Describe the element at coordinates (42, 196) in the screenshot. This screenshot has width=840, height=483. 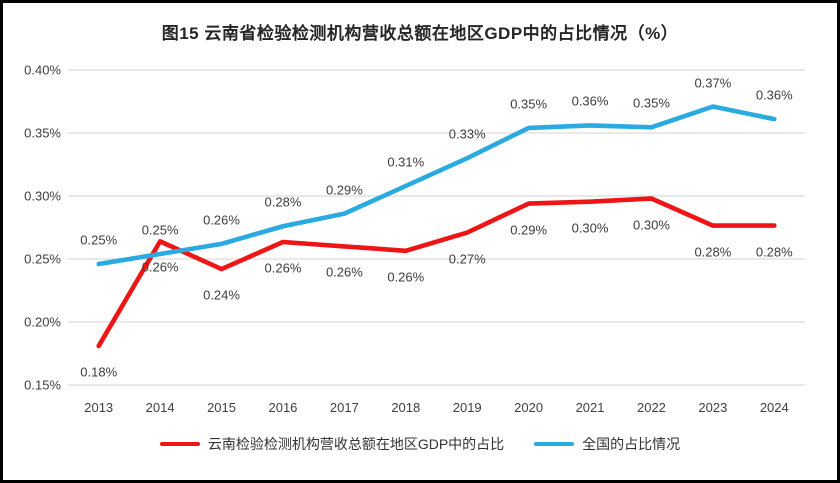
I see `y-axis-tick-label: 0.30%` at that location.